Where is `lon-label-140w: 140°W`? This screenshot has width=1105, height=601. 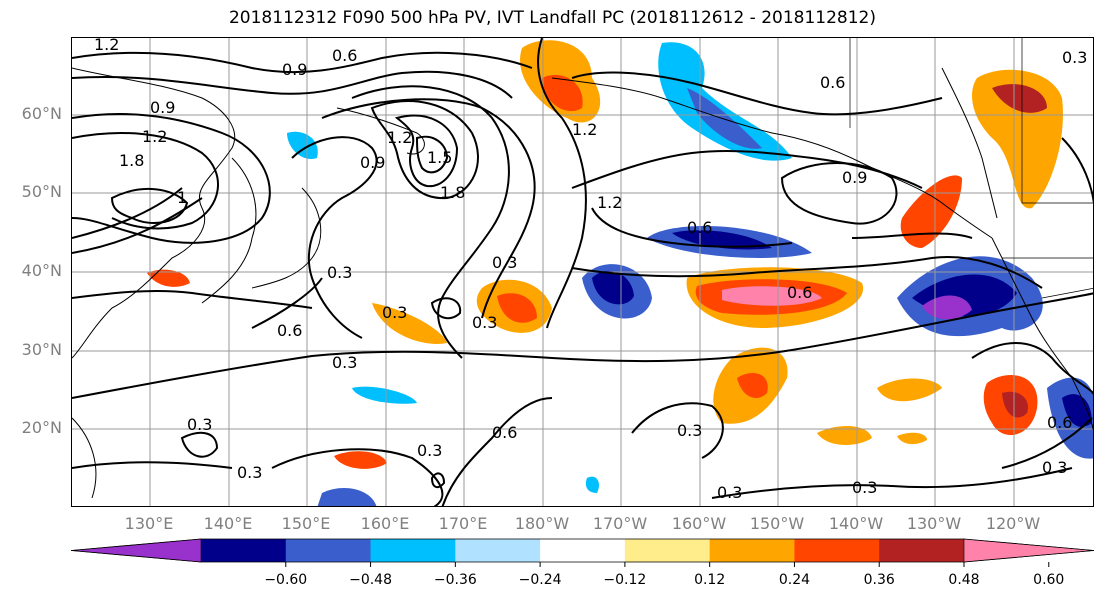 lon-label-140w: 140°W is located at coordinates (856, 523).